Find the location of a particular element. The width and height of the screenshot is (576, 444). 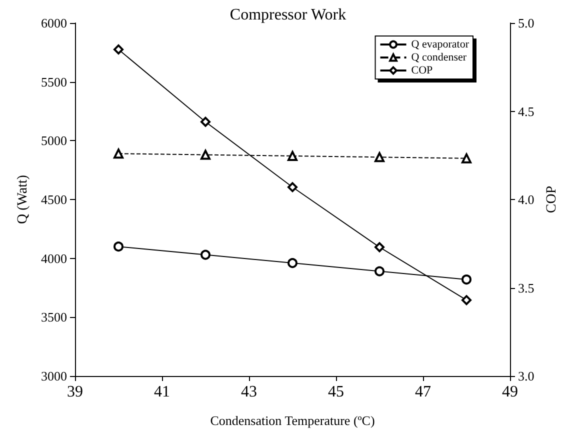

x-tick-label: 39 is located at coordinates (75, 392).